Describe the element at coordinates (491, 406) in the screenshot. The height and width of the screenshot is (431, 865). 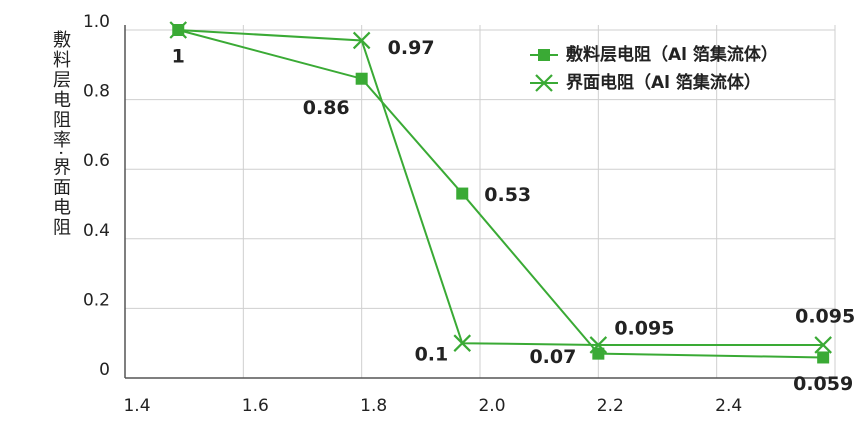
I see `x-tick-label: 2.0` at that location.